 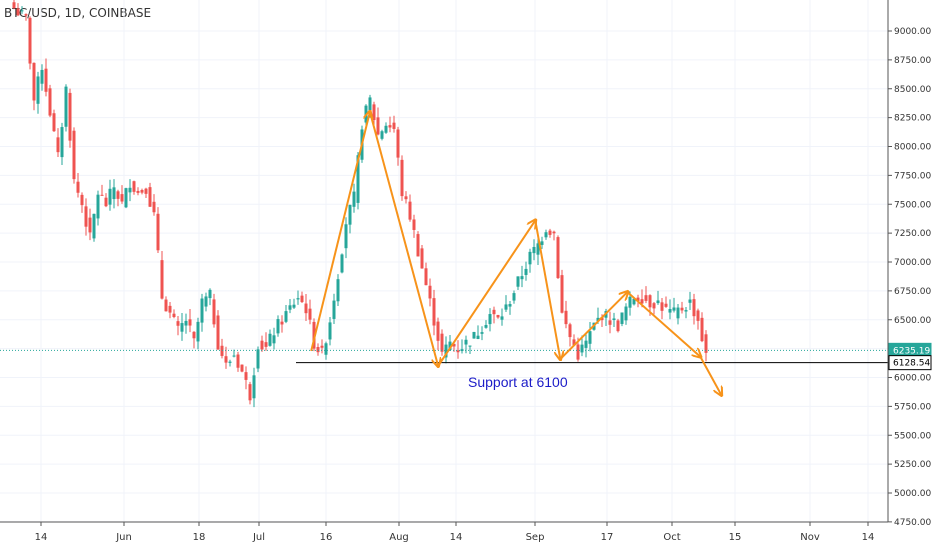 What do you see at coordinates (912, 61) in the screenshot?
I see `y-tick-label: 8750.00` at bounding box center [912, 61].